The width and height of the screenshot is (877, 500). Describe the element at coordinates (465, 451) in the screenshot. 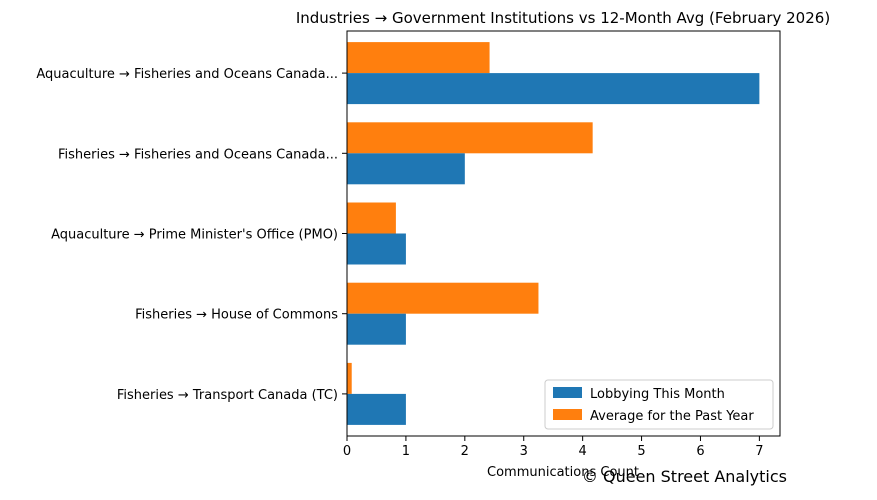

I see `x-tick-label: 2` at that location.